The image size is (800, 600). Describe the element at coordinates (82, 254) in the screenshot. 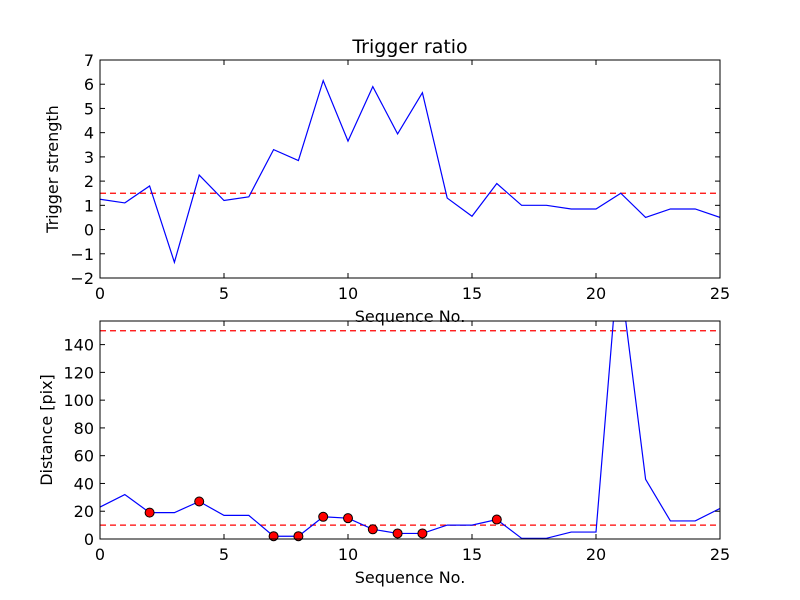

I see `y-tick-label-1: −1` at that location.